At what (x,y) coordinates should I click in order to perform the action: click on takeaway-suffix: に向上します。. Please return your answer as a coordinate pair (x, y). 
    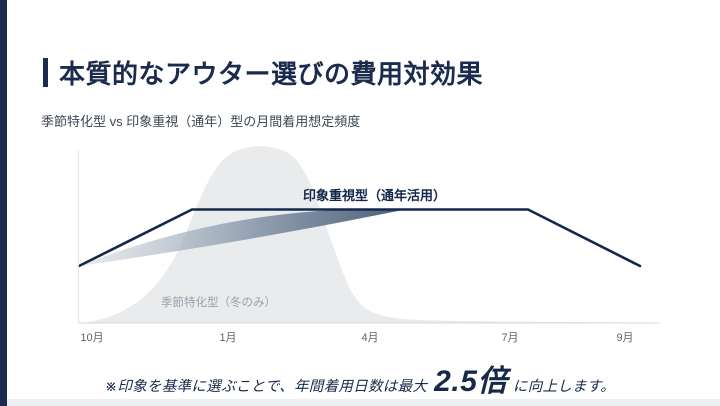
    Looking at the image, I should click on (564, 387).